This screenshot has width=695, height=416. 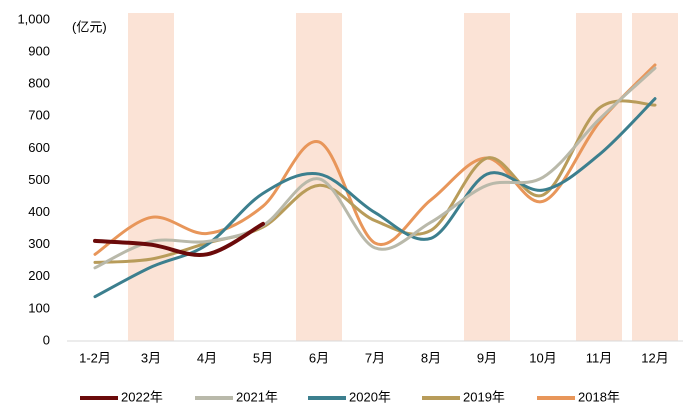 I want to click on x-tick-label: 8月, so click(x=431, y=357).